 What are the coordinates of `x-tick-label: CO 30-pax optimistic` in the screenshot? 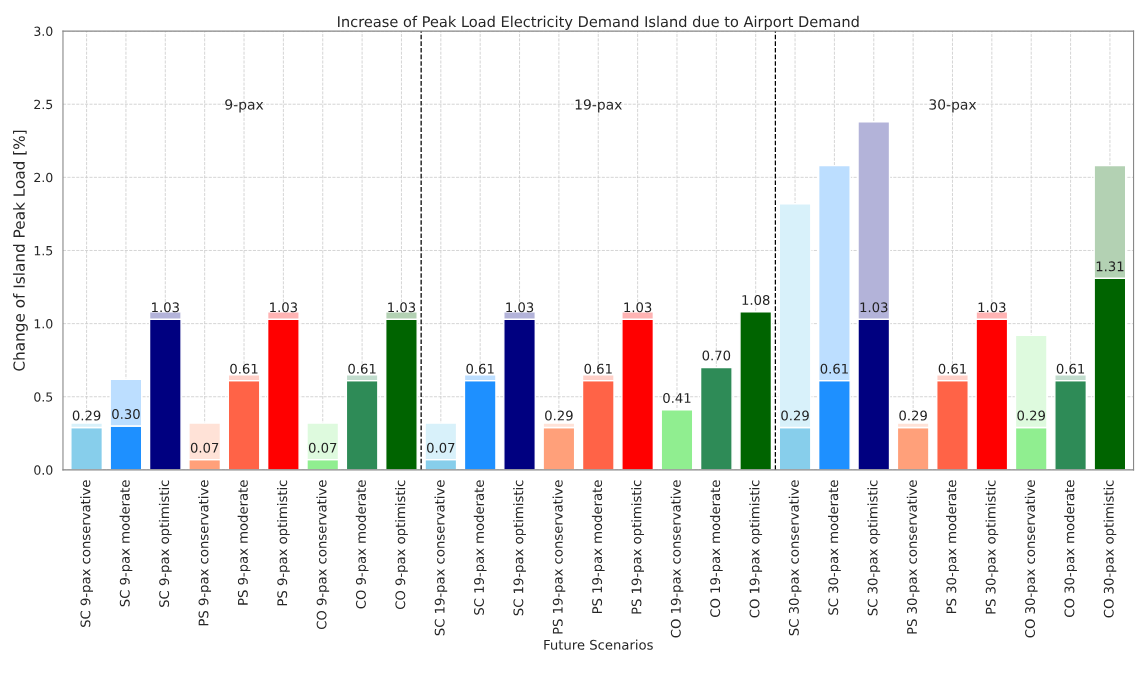 It's located at (1110, 549).